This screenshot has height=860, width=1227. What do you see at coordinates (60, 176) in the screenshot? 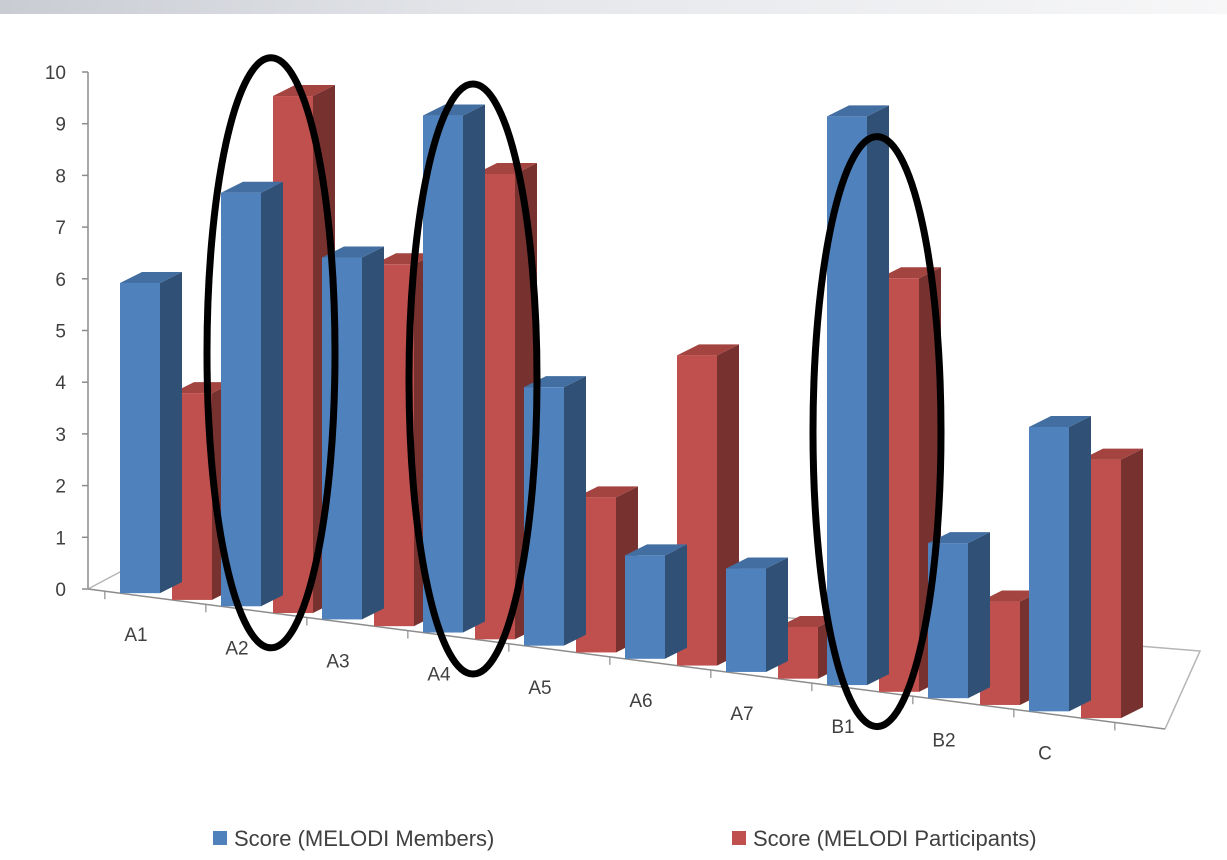
I see `y-tick-label: 8` at bounding box center [60, 176].